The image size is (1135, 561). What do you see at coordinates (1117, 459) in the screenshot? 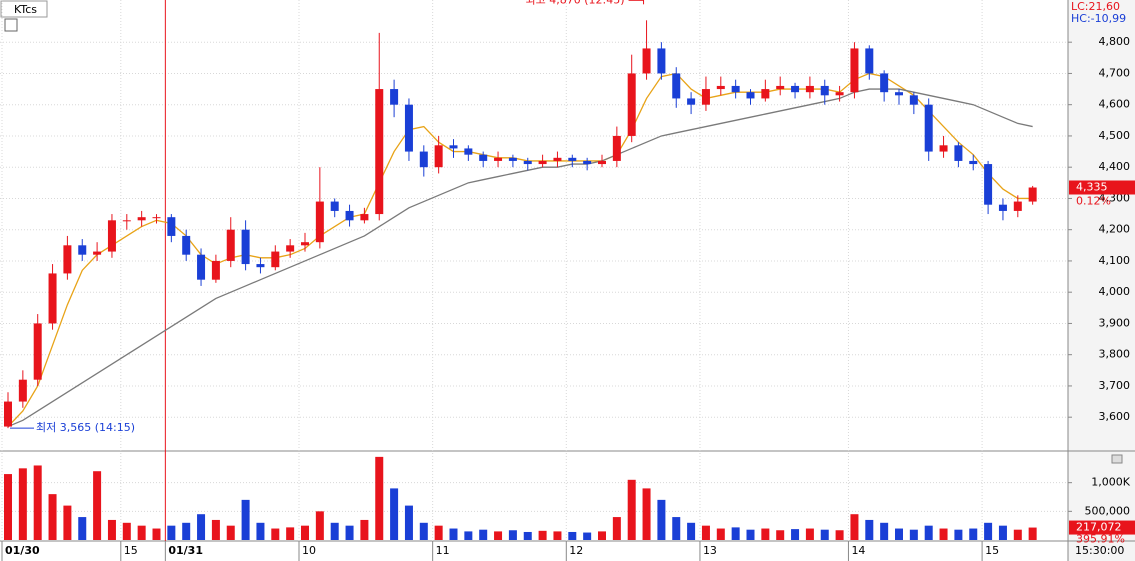
I see `panel-button` at bounding box center [1117, 459].